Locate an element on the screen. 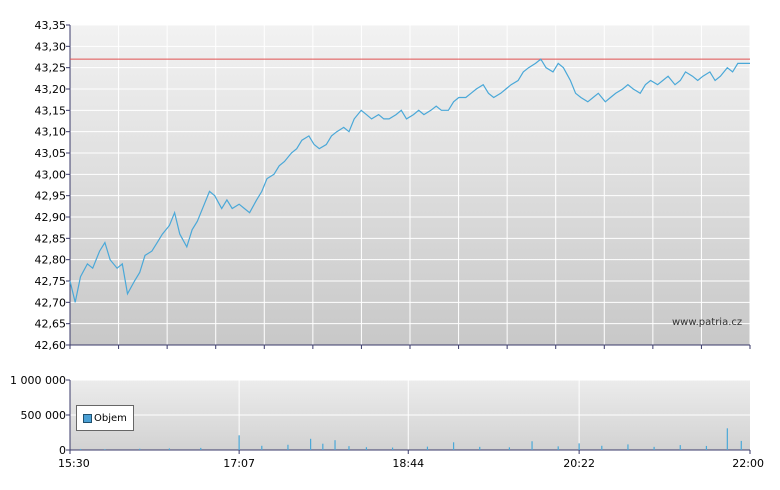 The height and width of the screenshot is (490, 780). watermark: www.patria.cz is located at coordinates (707, 322).